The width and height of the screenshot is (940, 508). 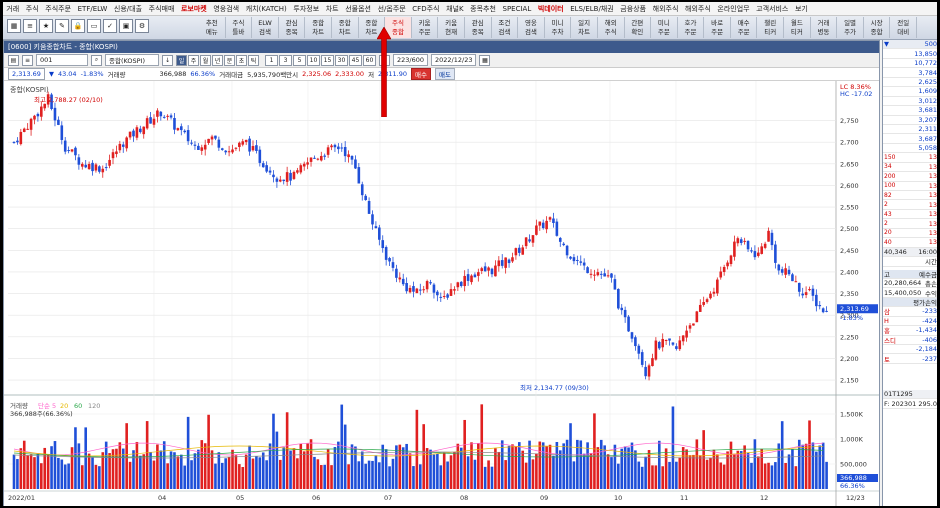 What do you see at coordinates (96, 60) in the screenshot?
I see `search-icon: ⌕` at bounding box center [96, 60].